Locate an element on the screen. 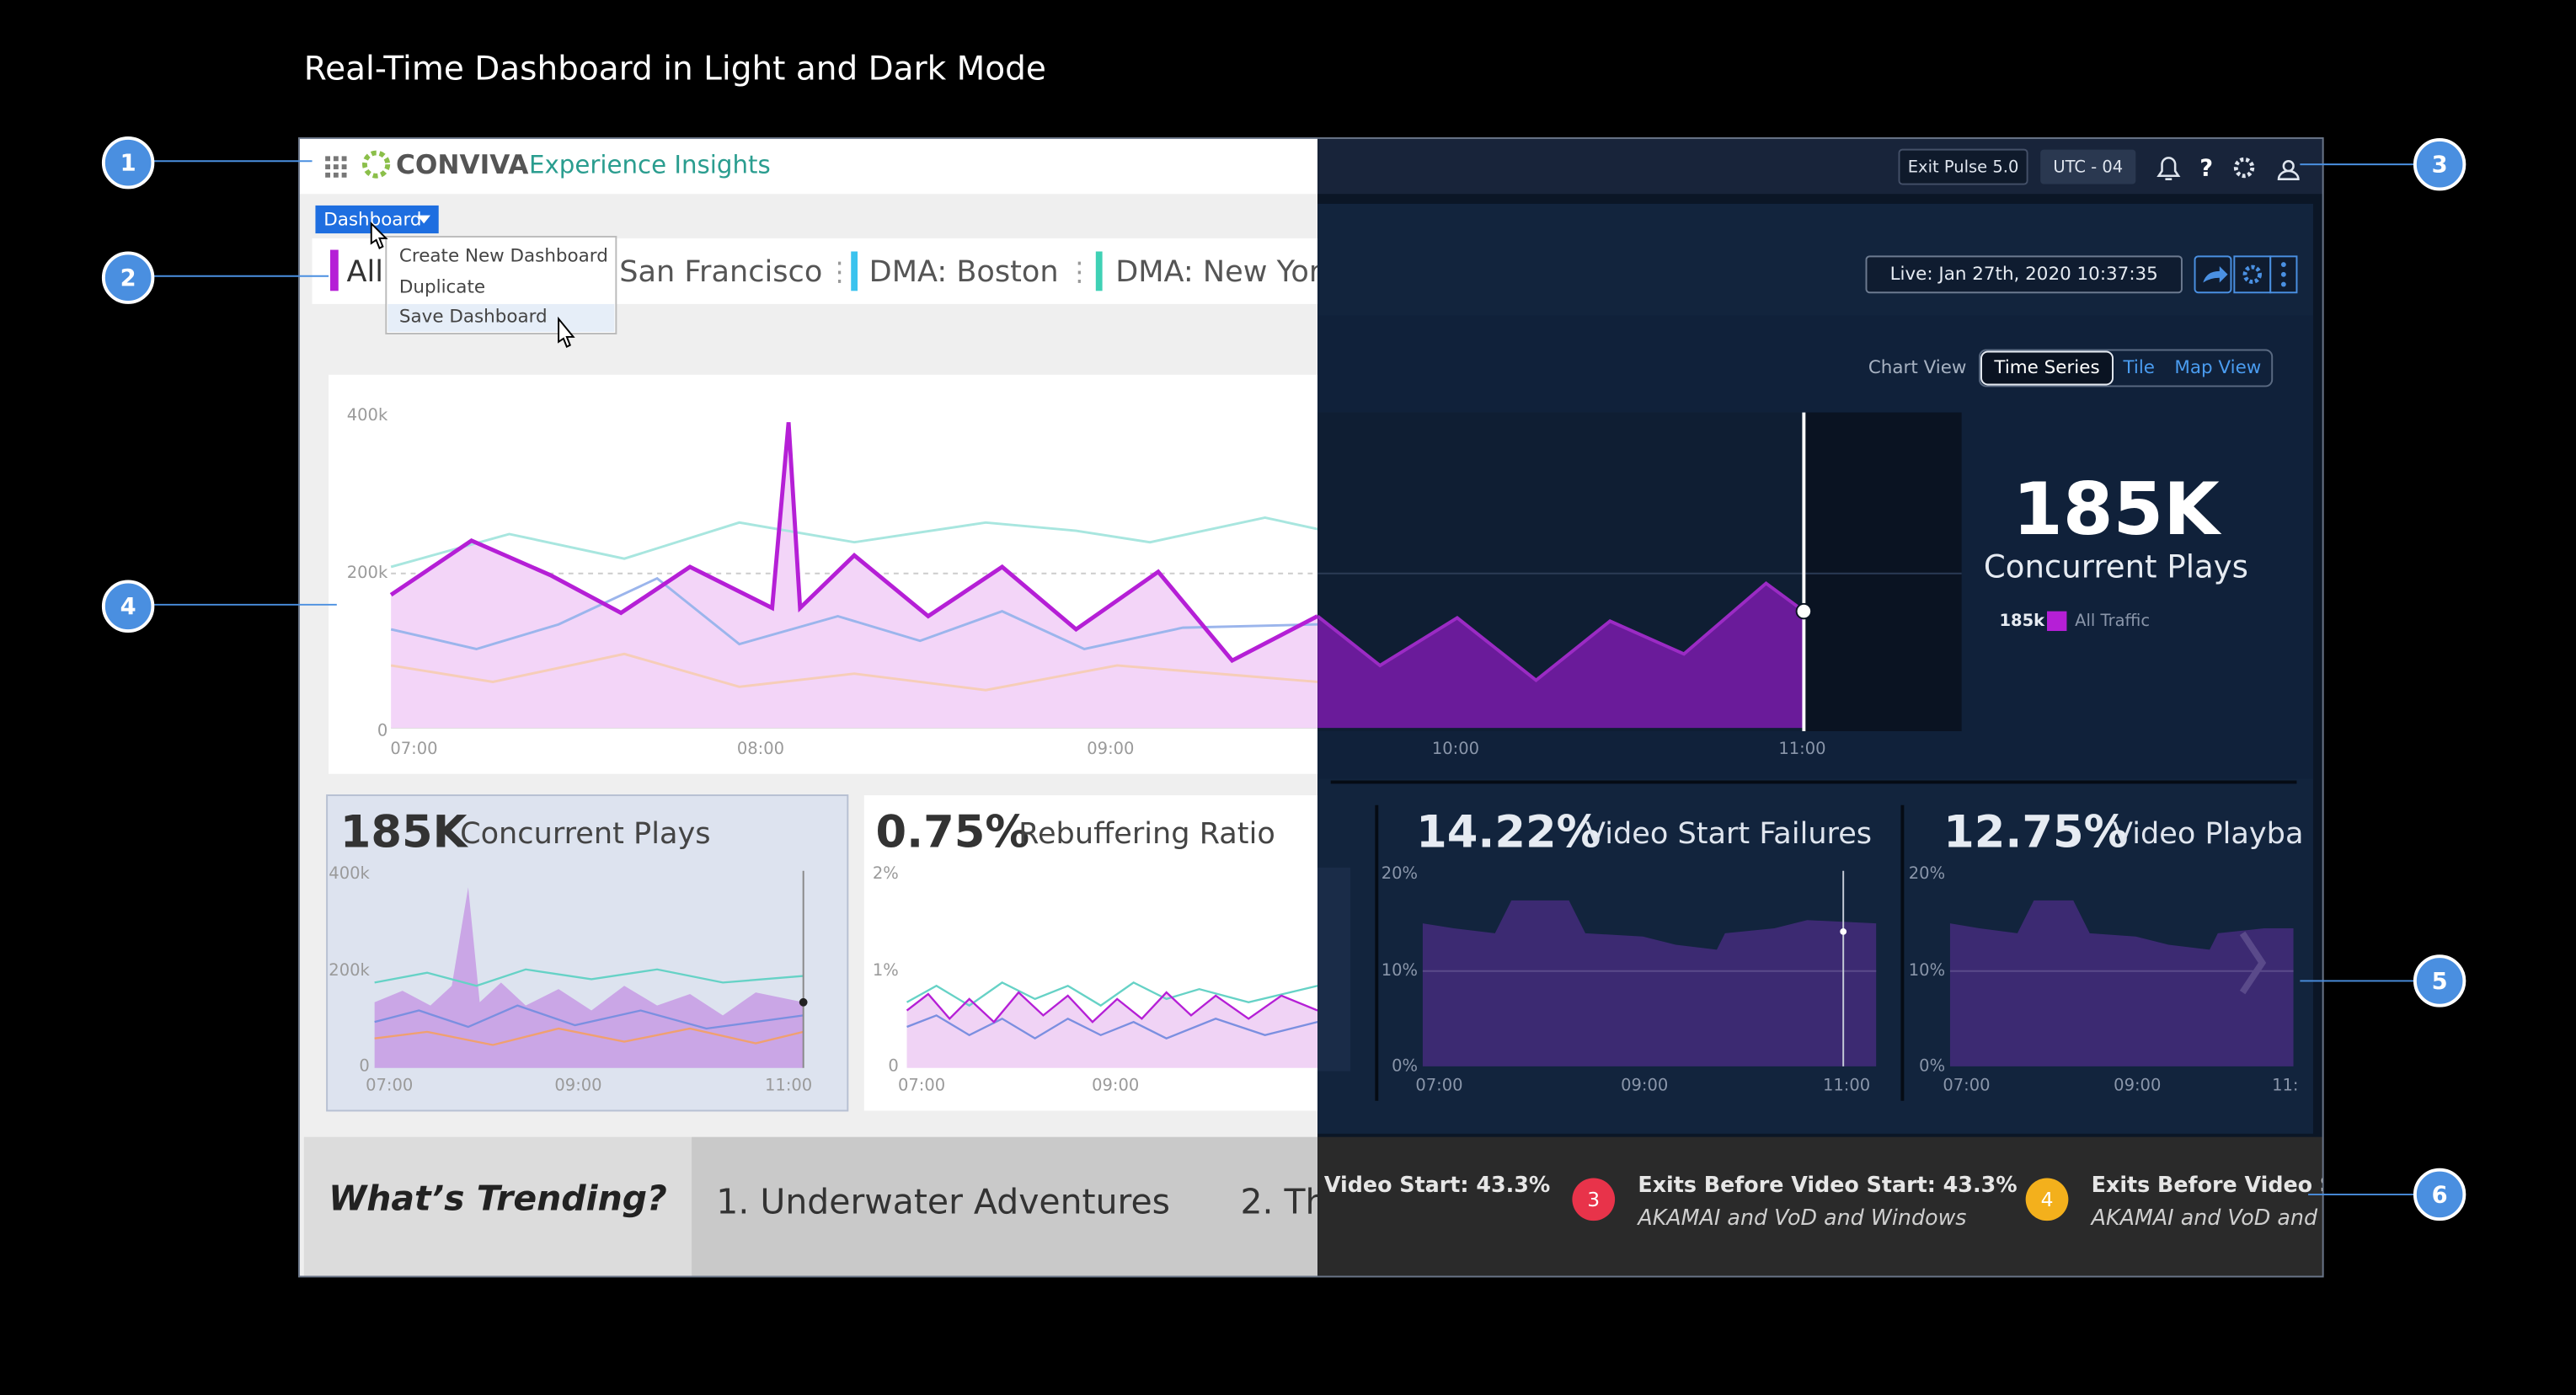 This screenshot has height=1395, width=2576. product: Experience Insights is located at coordinates (650, 165).